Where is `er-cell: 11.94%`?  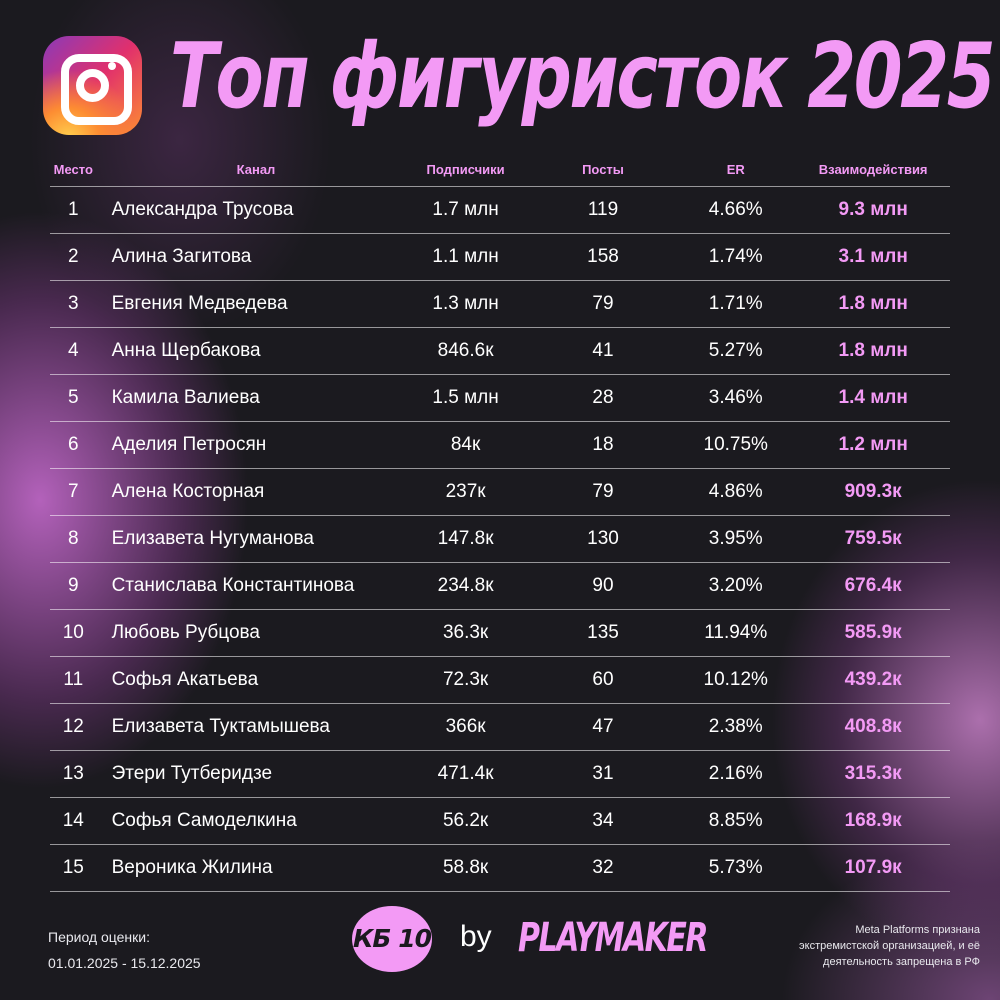
er-cell: 11.94% is located at coordinates (736, 632).